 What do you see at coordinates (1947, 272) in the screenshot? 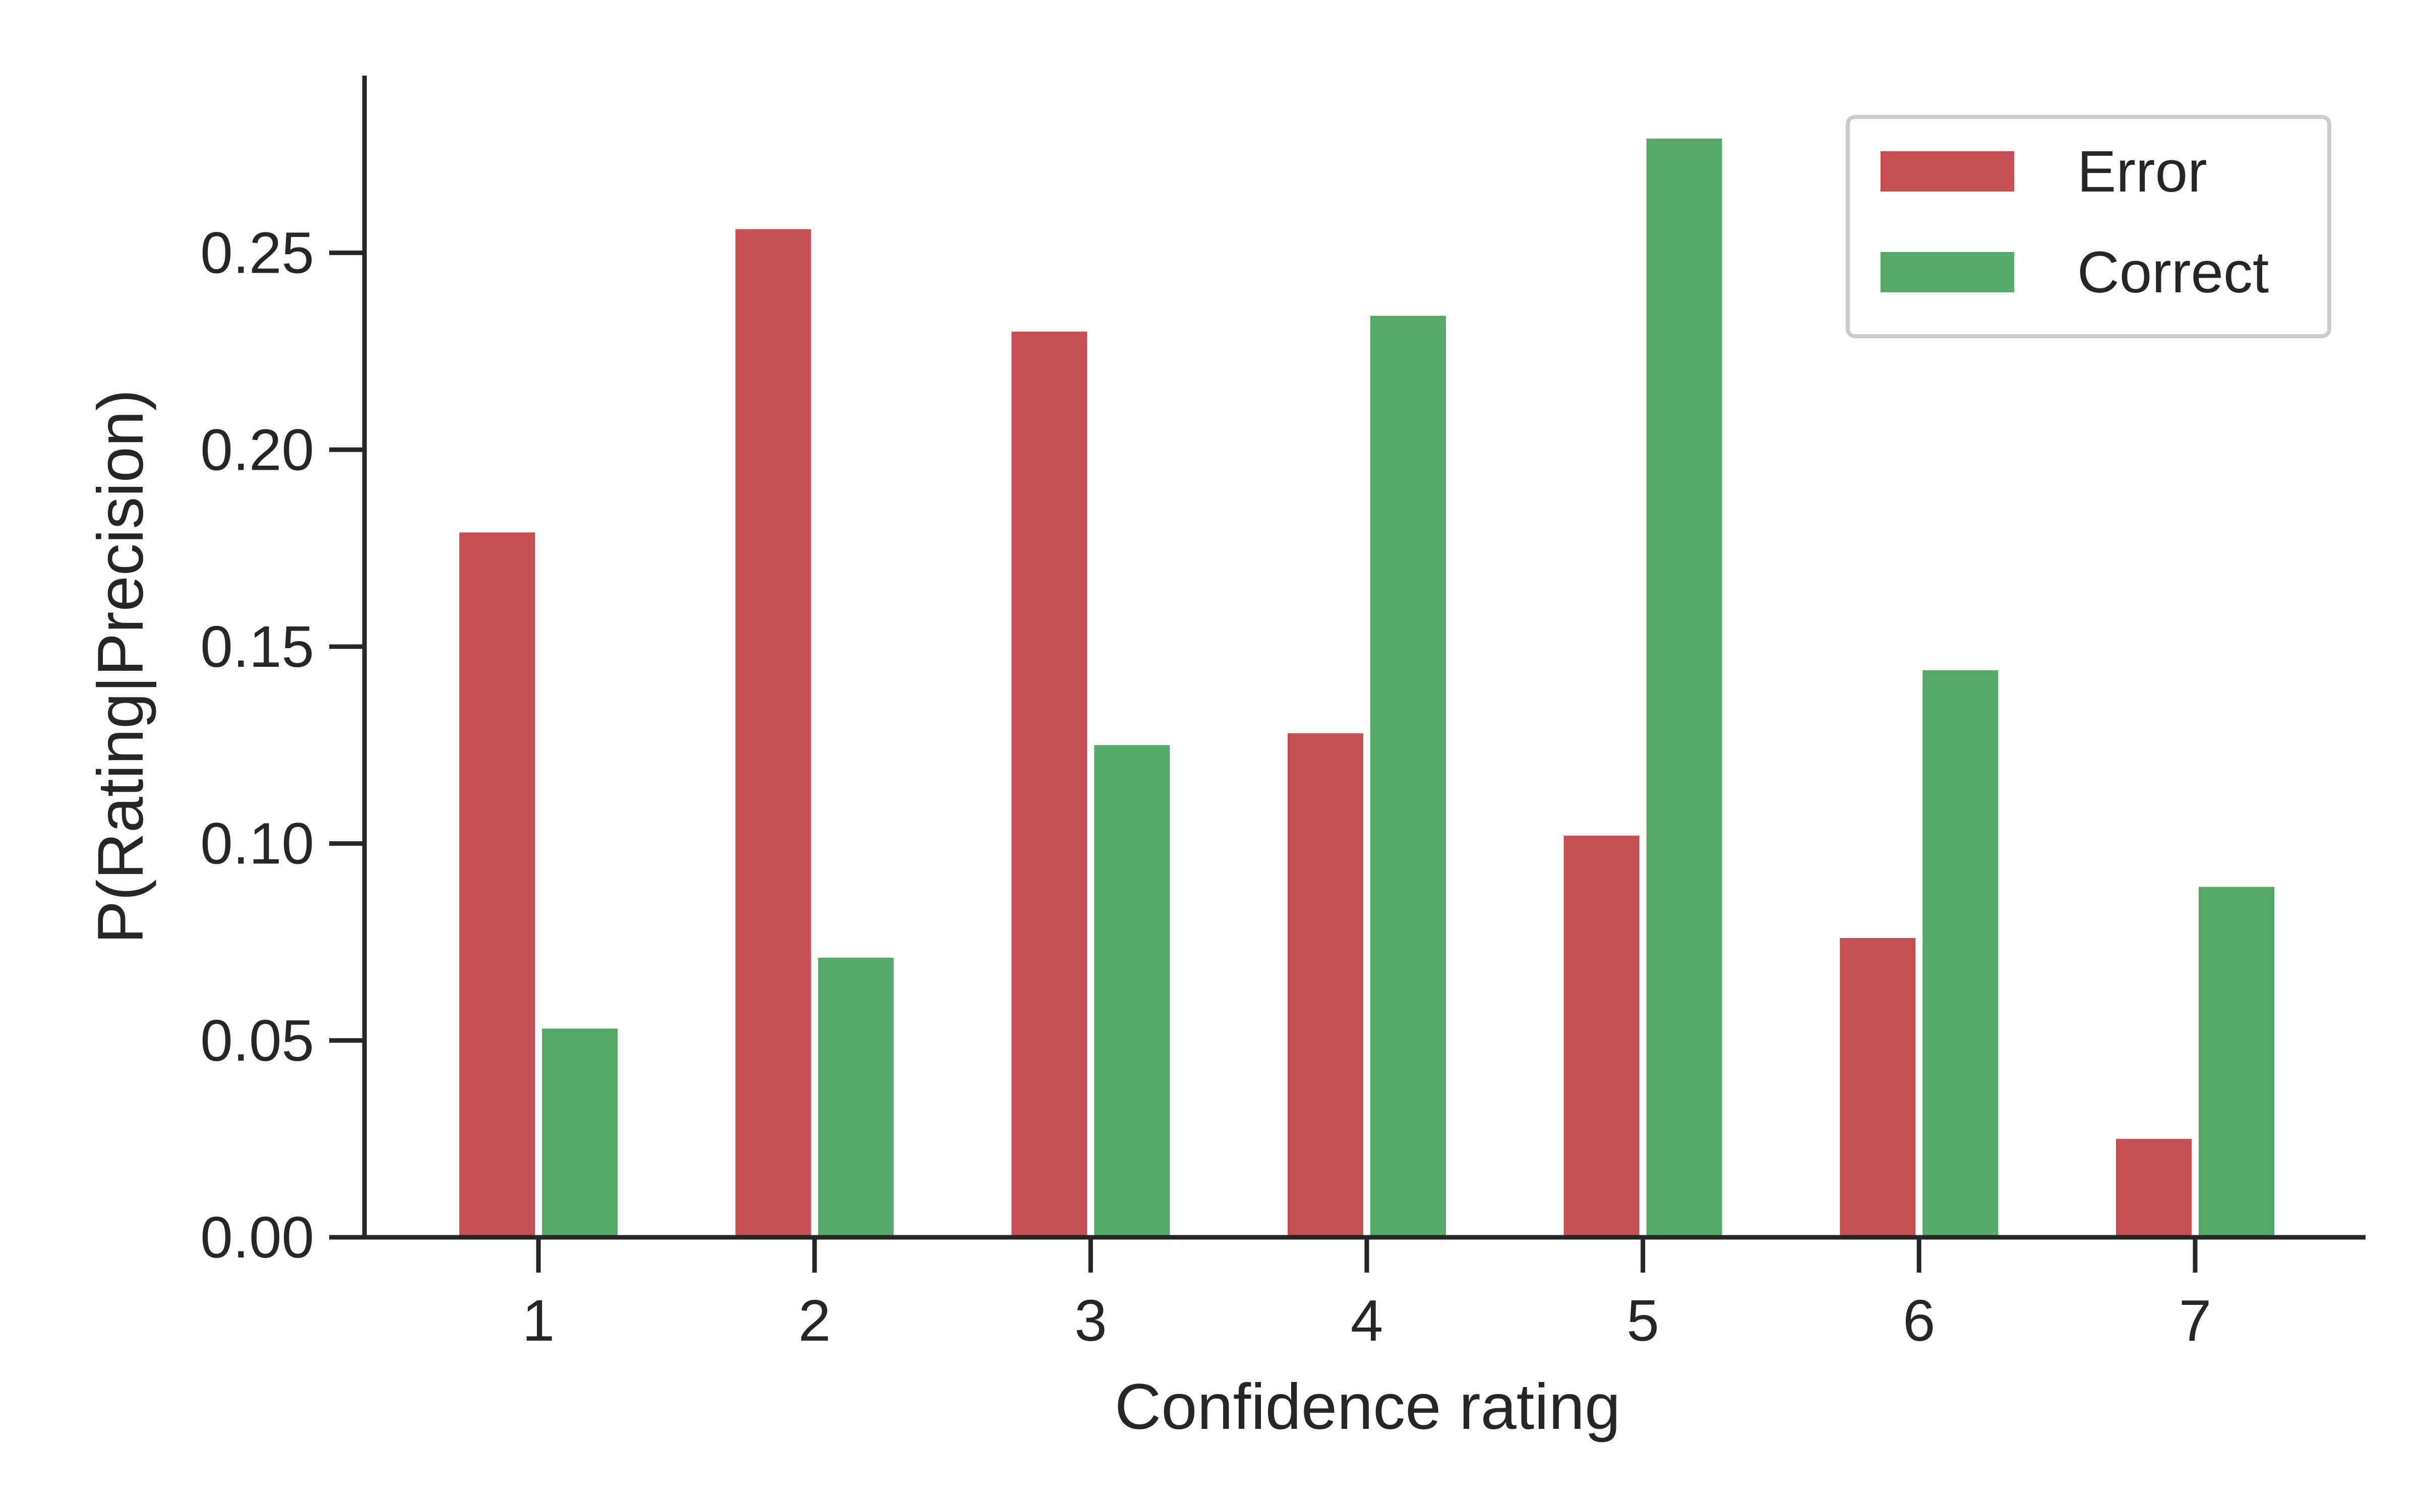
I see `legend-swatch-correct` at bounding box center [1947, 272].